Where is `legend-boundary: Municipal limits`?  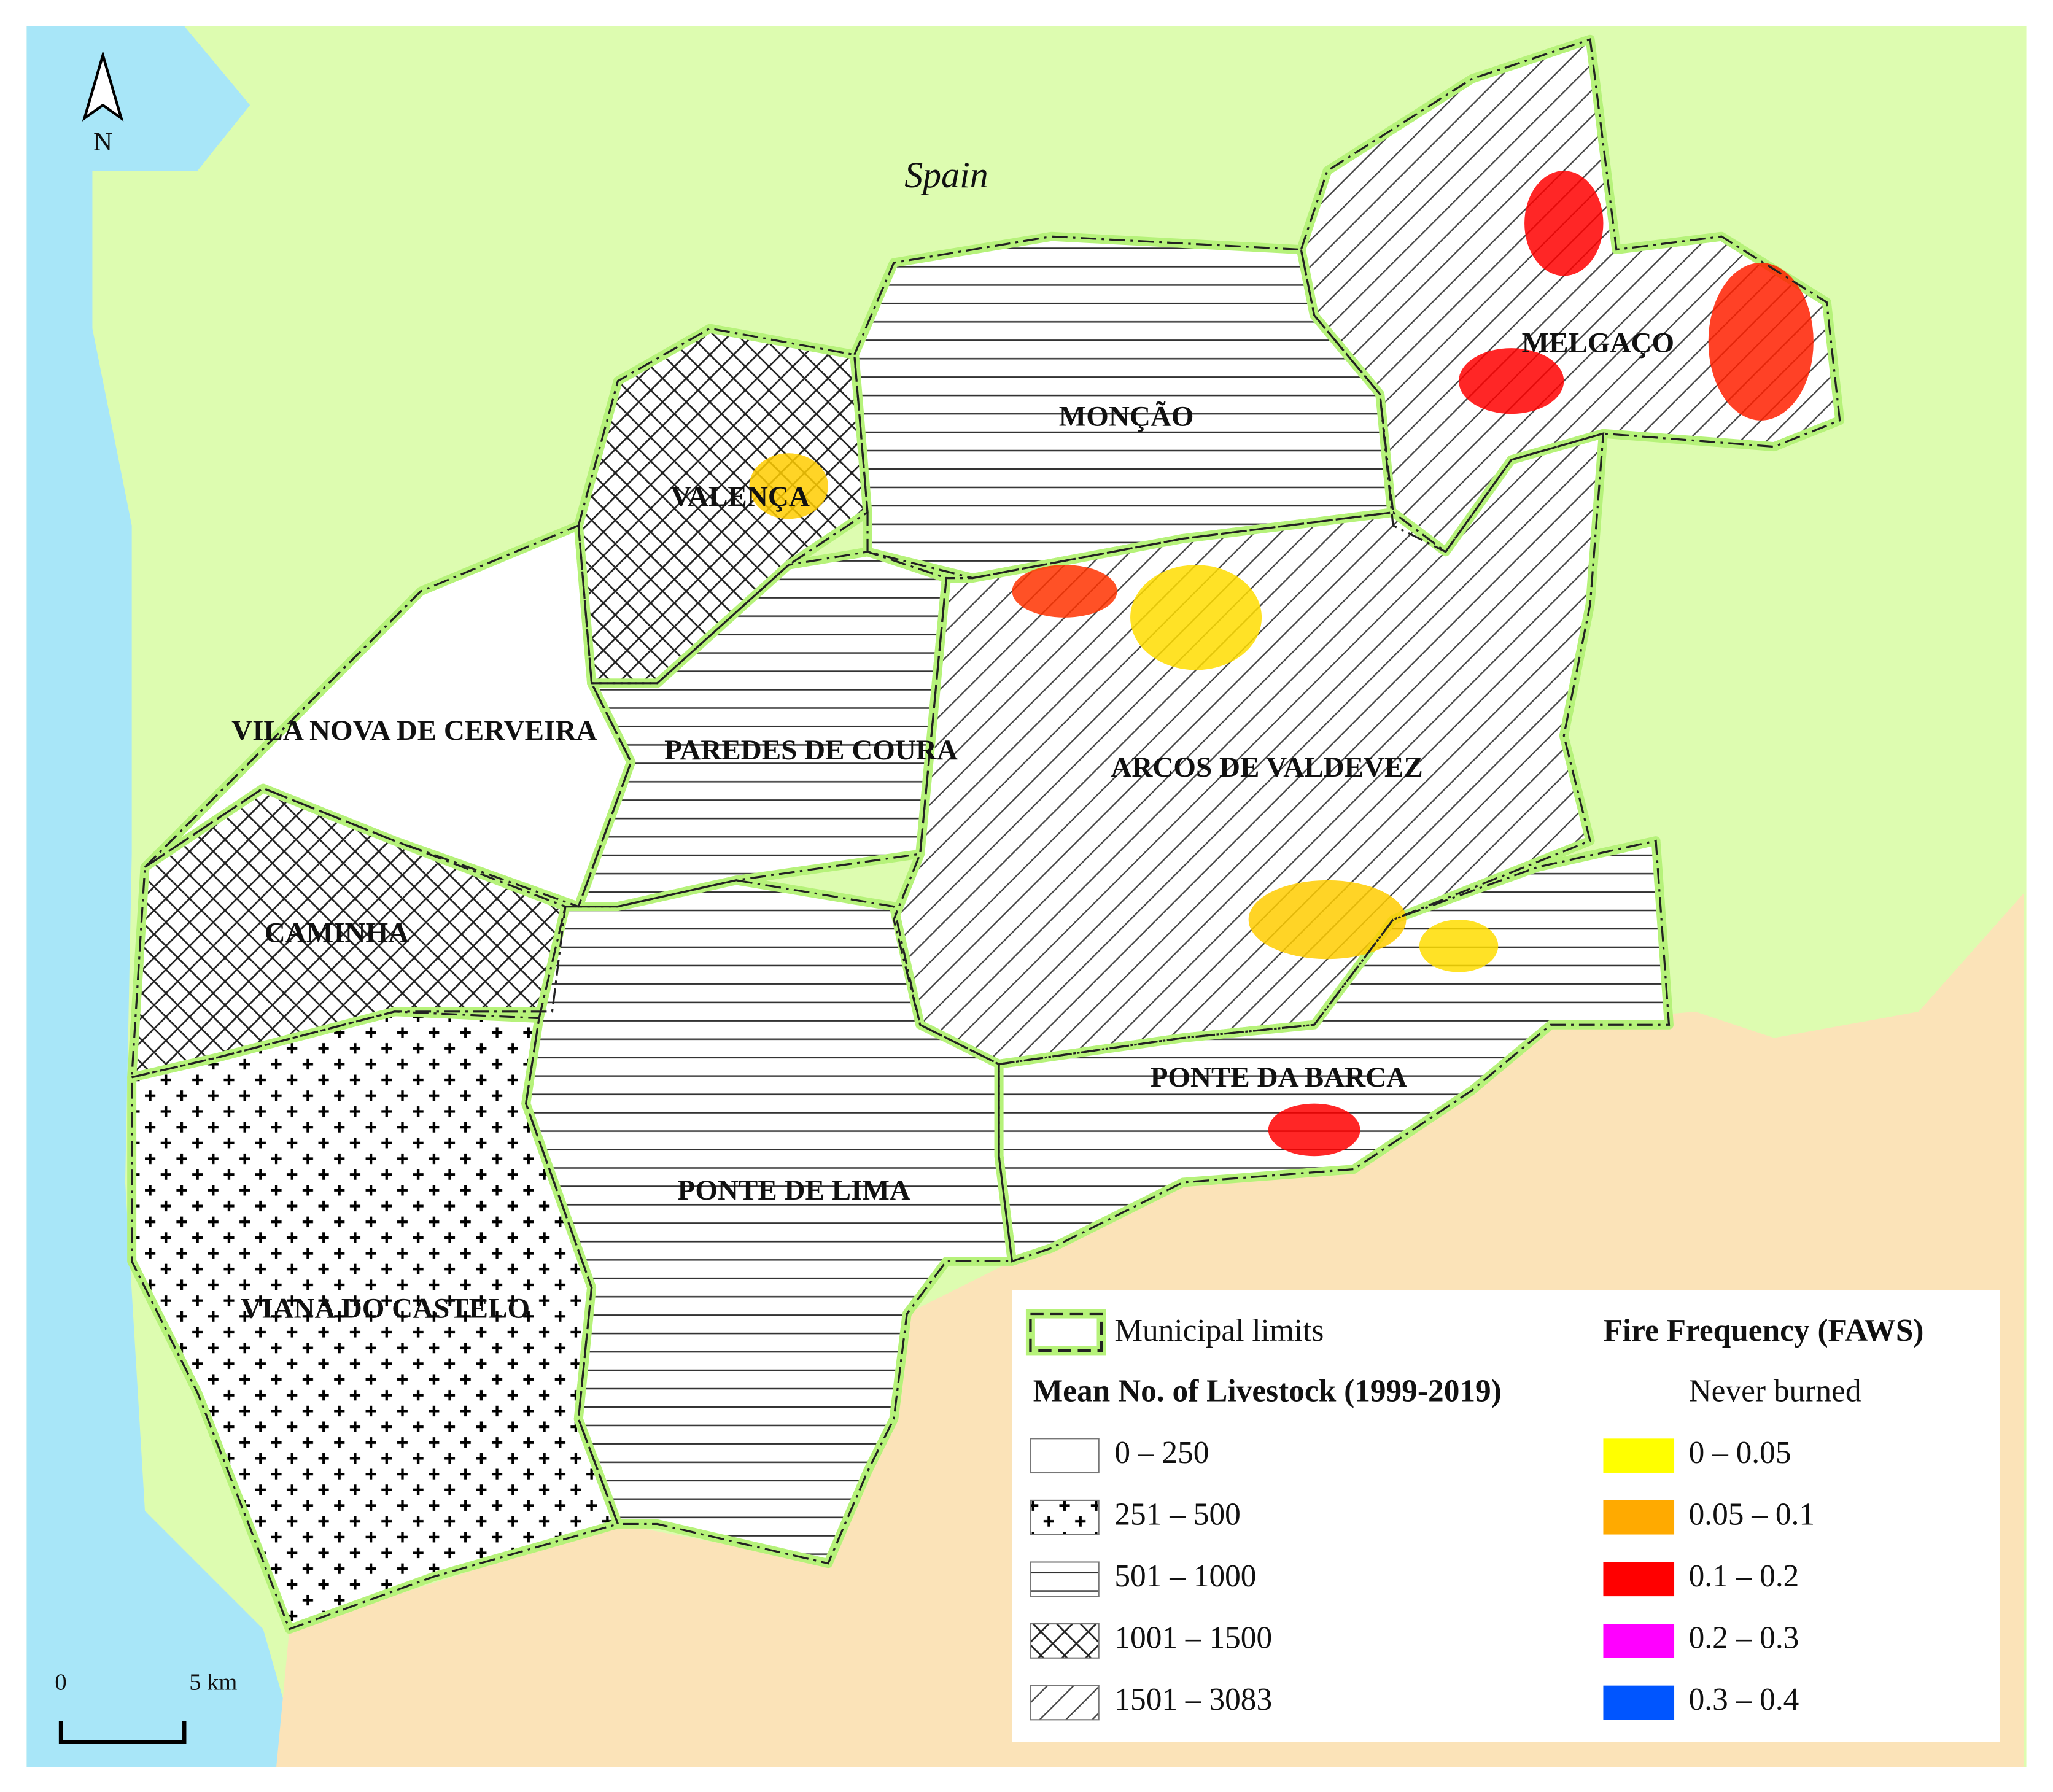 legend-boundary: Municipal limits is located at coordinates (1219, 1330).